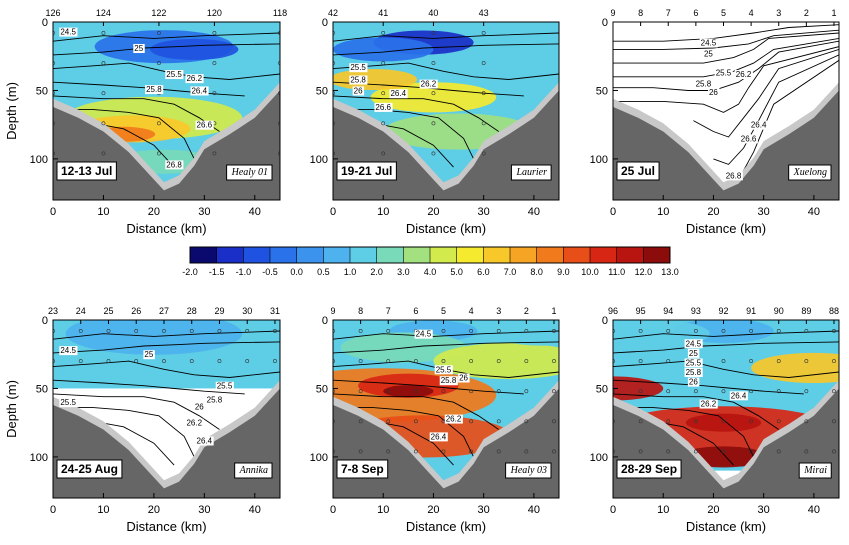 The height and width of the screenshot is (545, 849). What do you see at coordinates (649, 469) in the screenshot?
I see `date-label: 28-29 Sep` at bounding box center [649, 469].